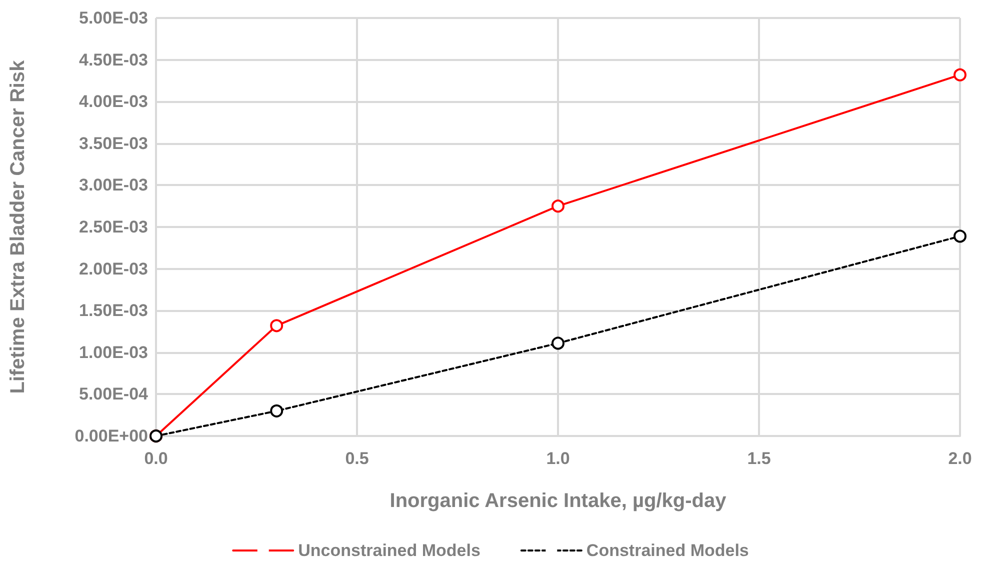 This screenshot has width=981, height=572. I want to click on y-tick-label: 1.50E-03, so click(113, 310).